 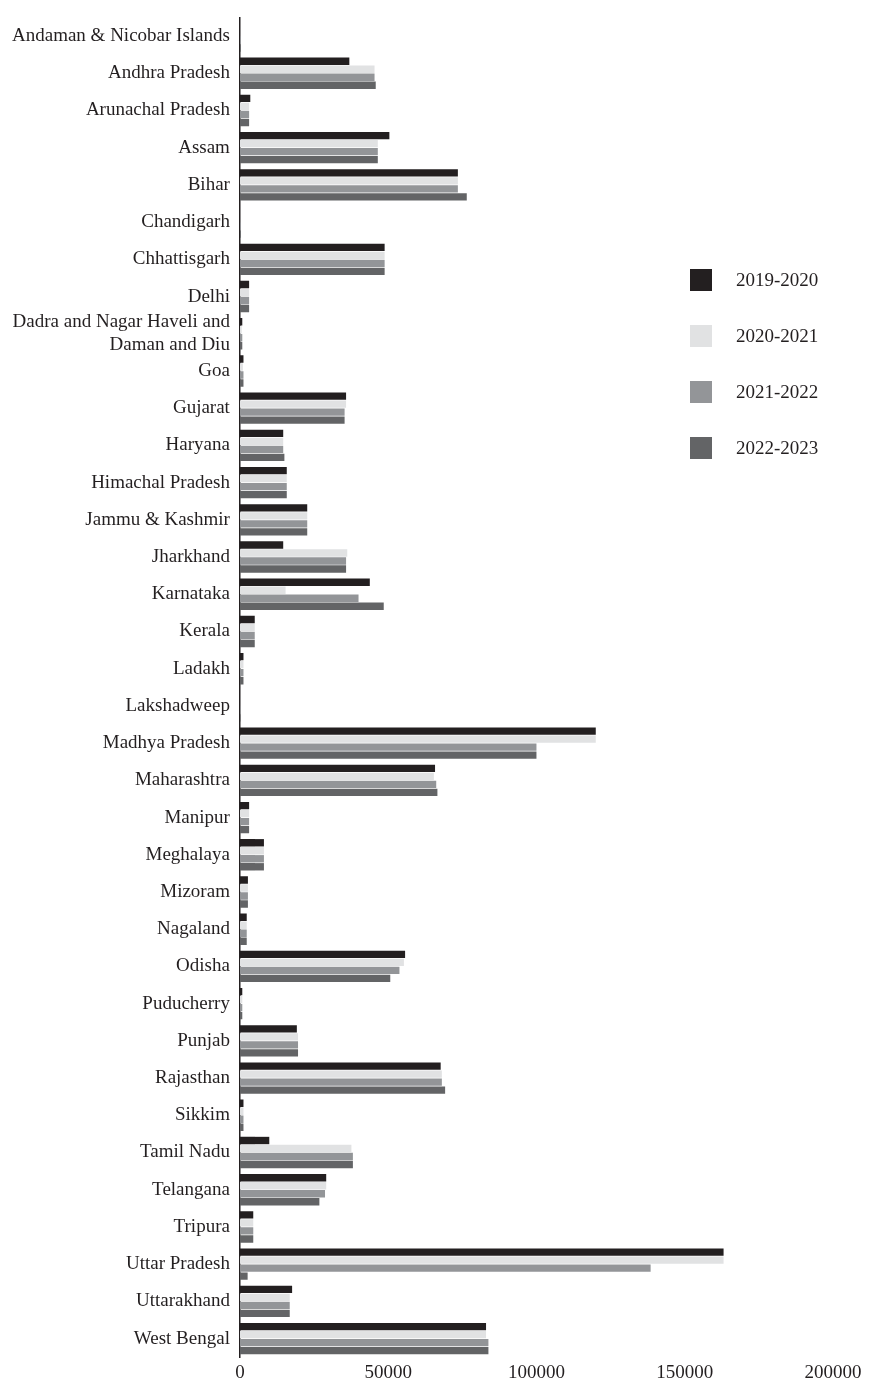 What do you see at coordinates (185, 1151) in the screenshot?
I see `y-tick-label: Tamil Nadu` at bounding box center [185, 1151].